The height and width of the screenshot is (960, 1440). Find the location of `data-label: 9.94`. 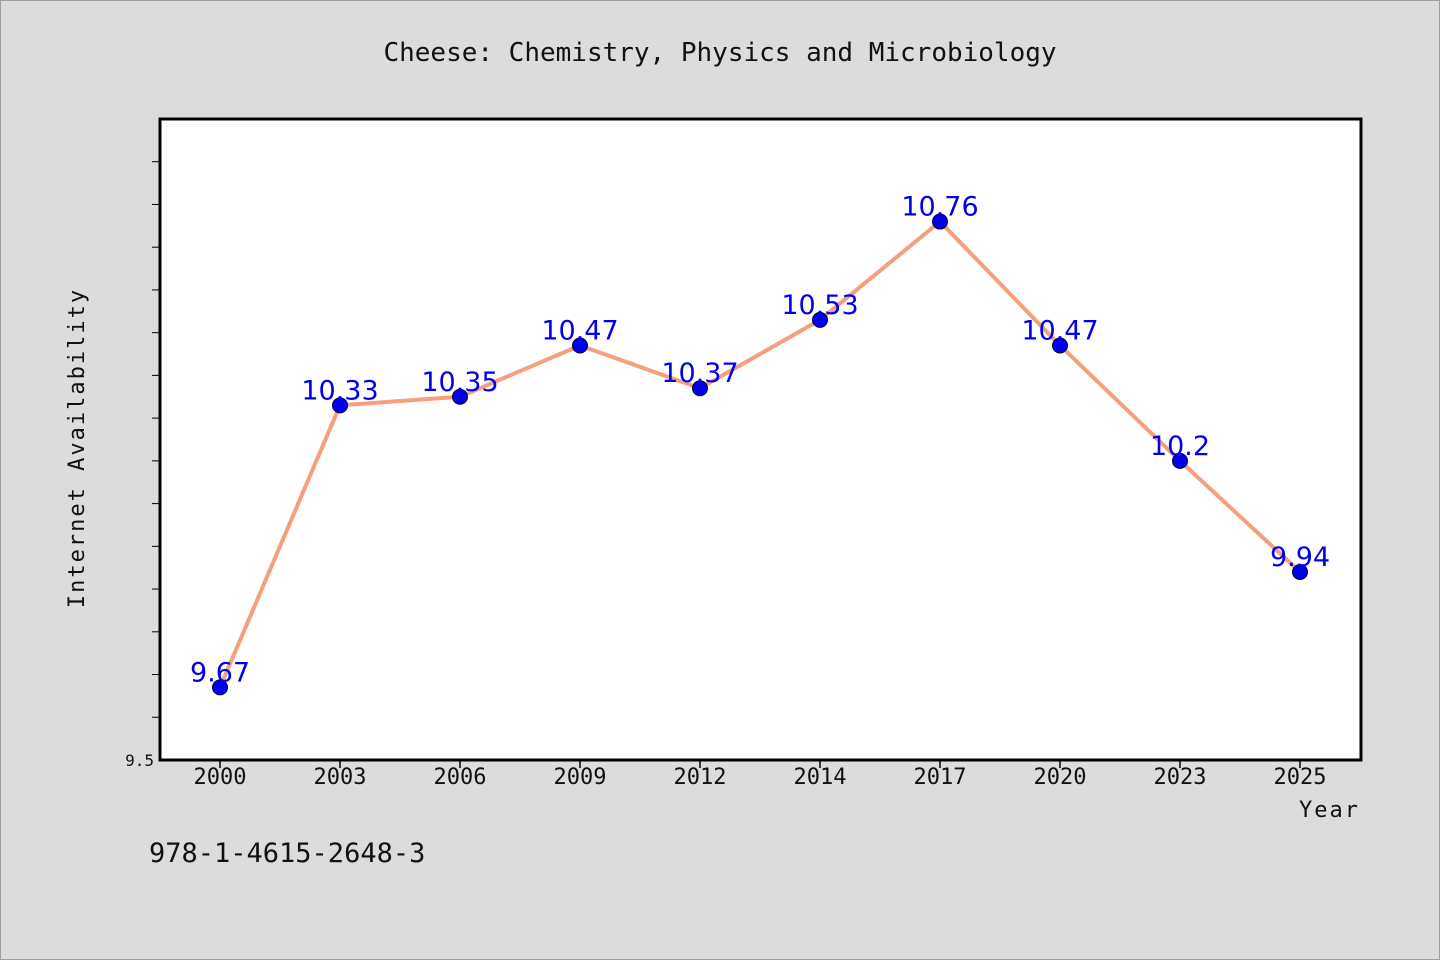

data-label: 9.94 is located at coordinates (1300, 557).